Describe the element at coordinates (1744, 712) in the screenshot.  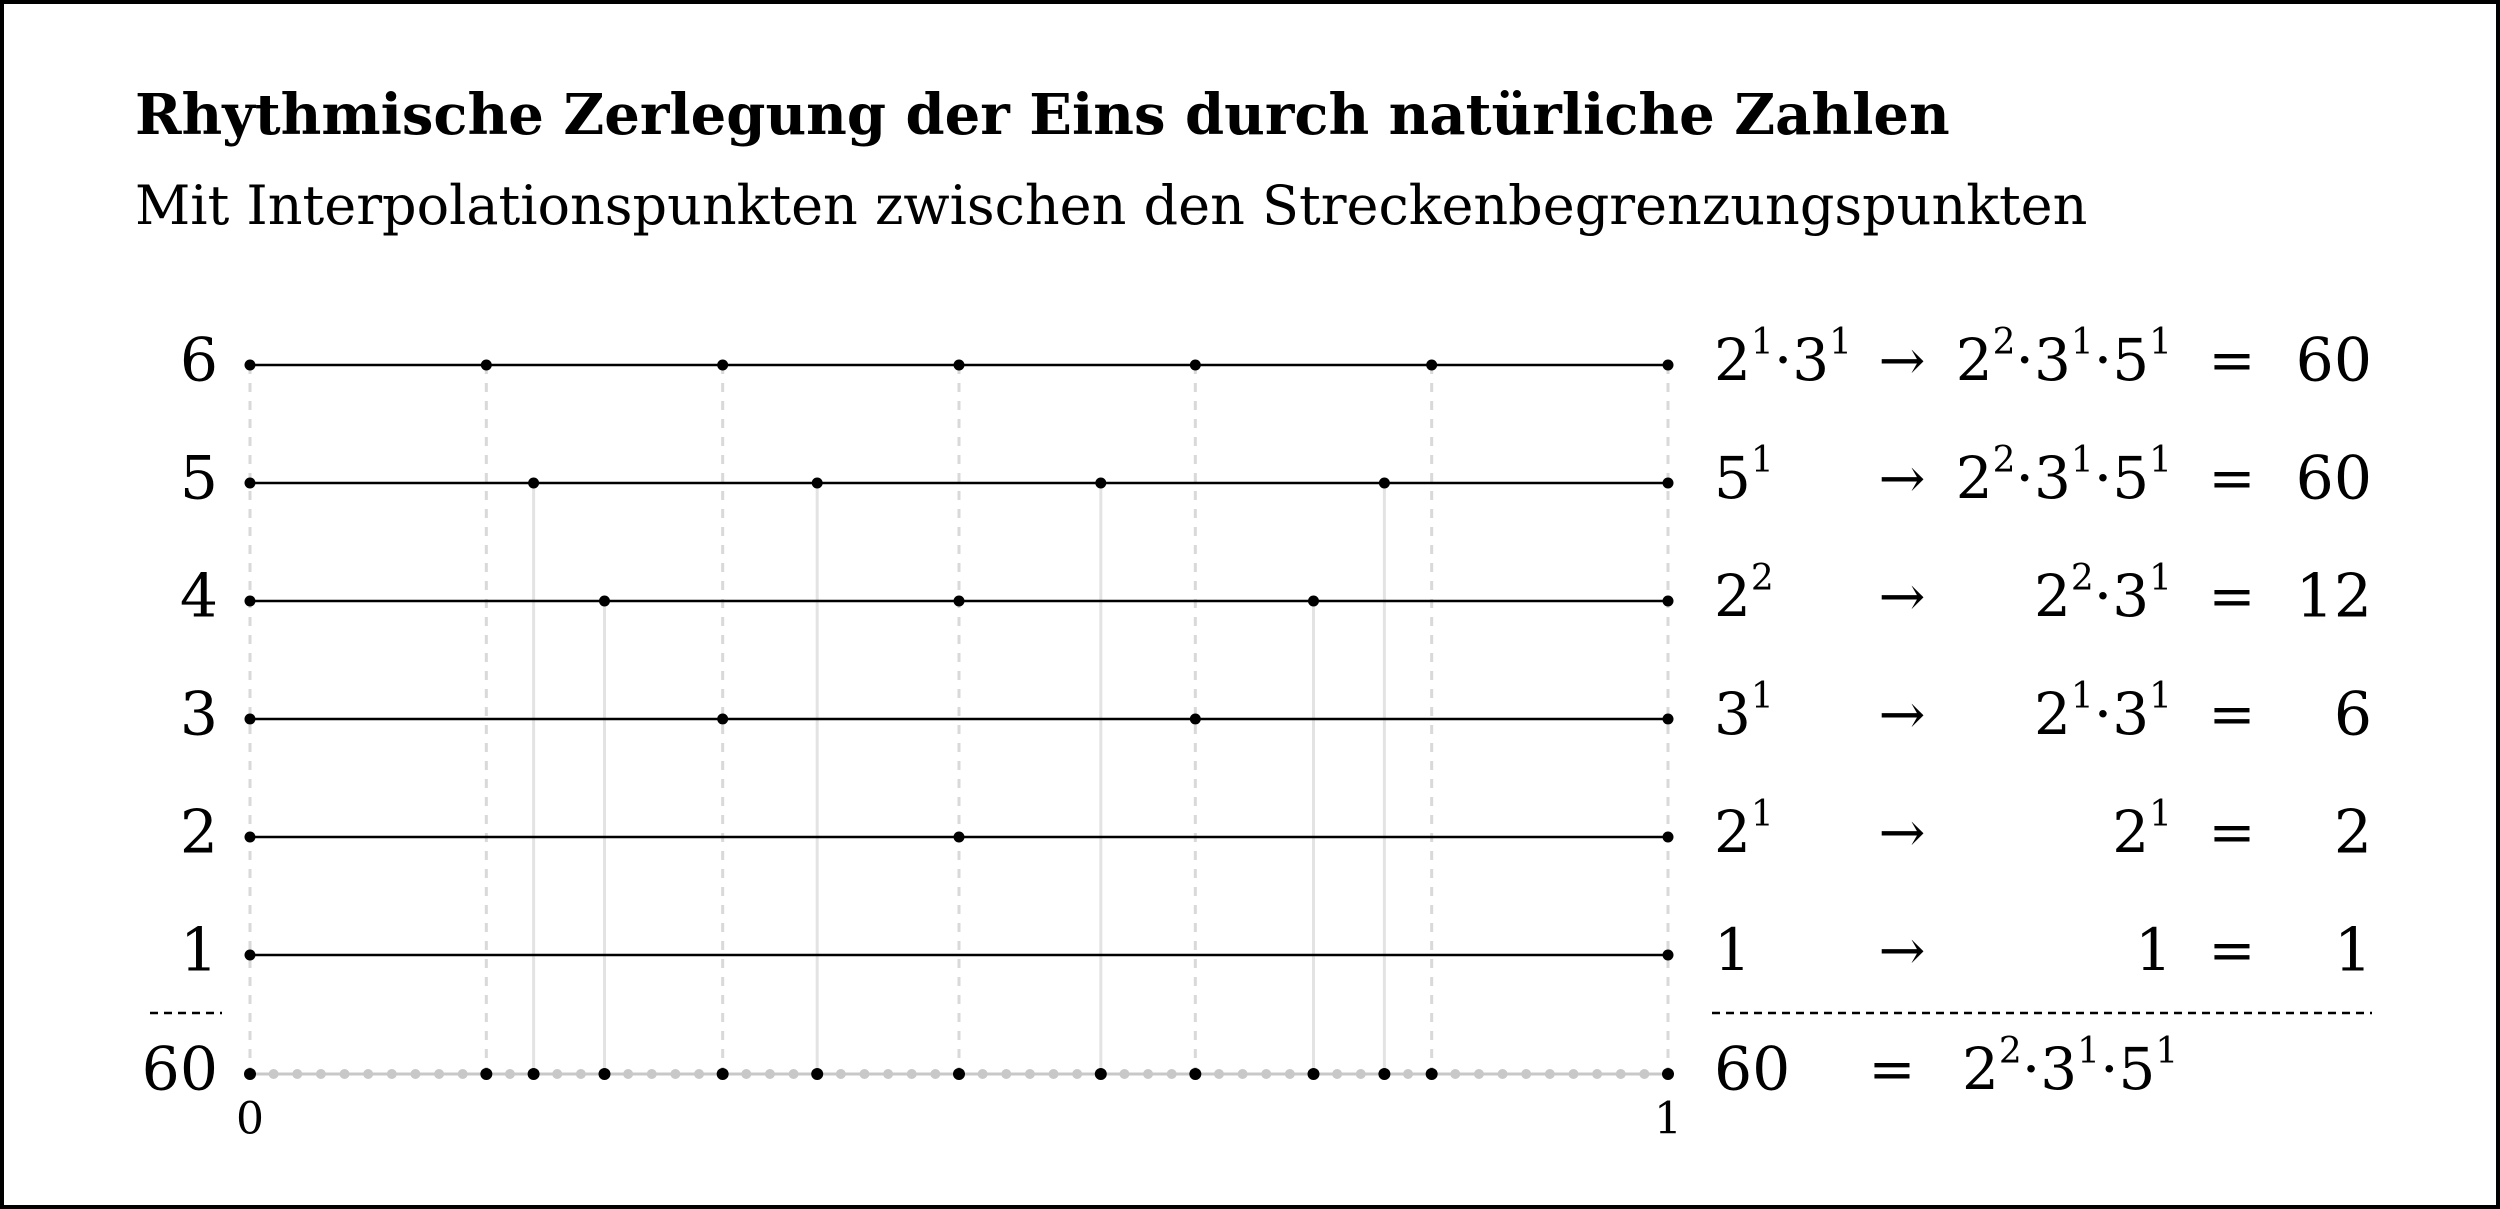
I see `row-factors-3: 31​` at that location.